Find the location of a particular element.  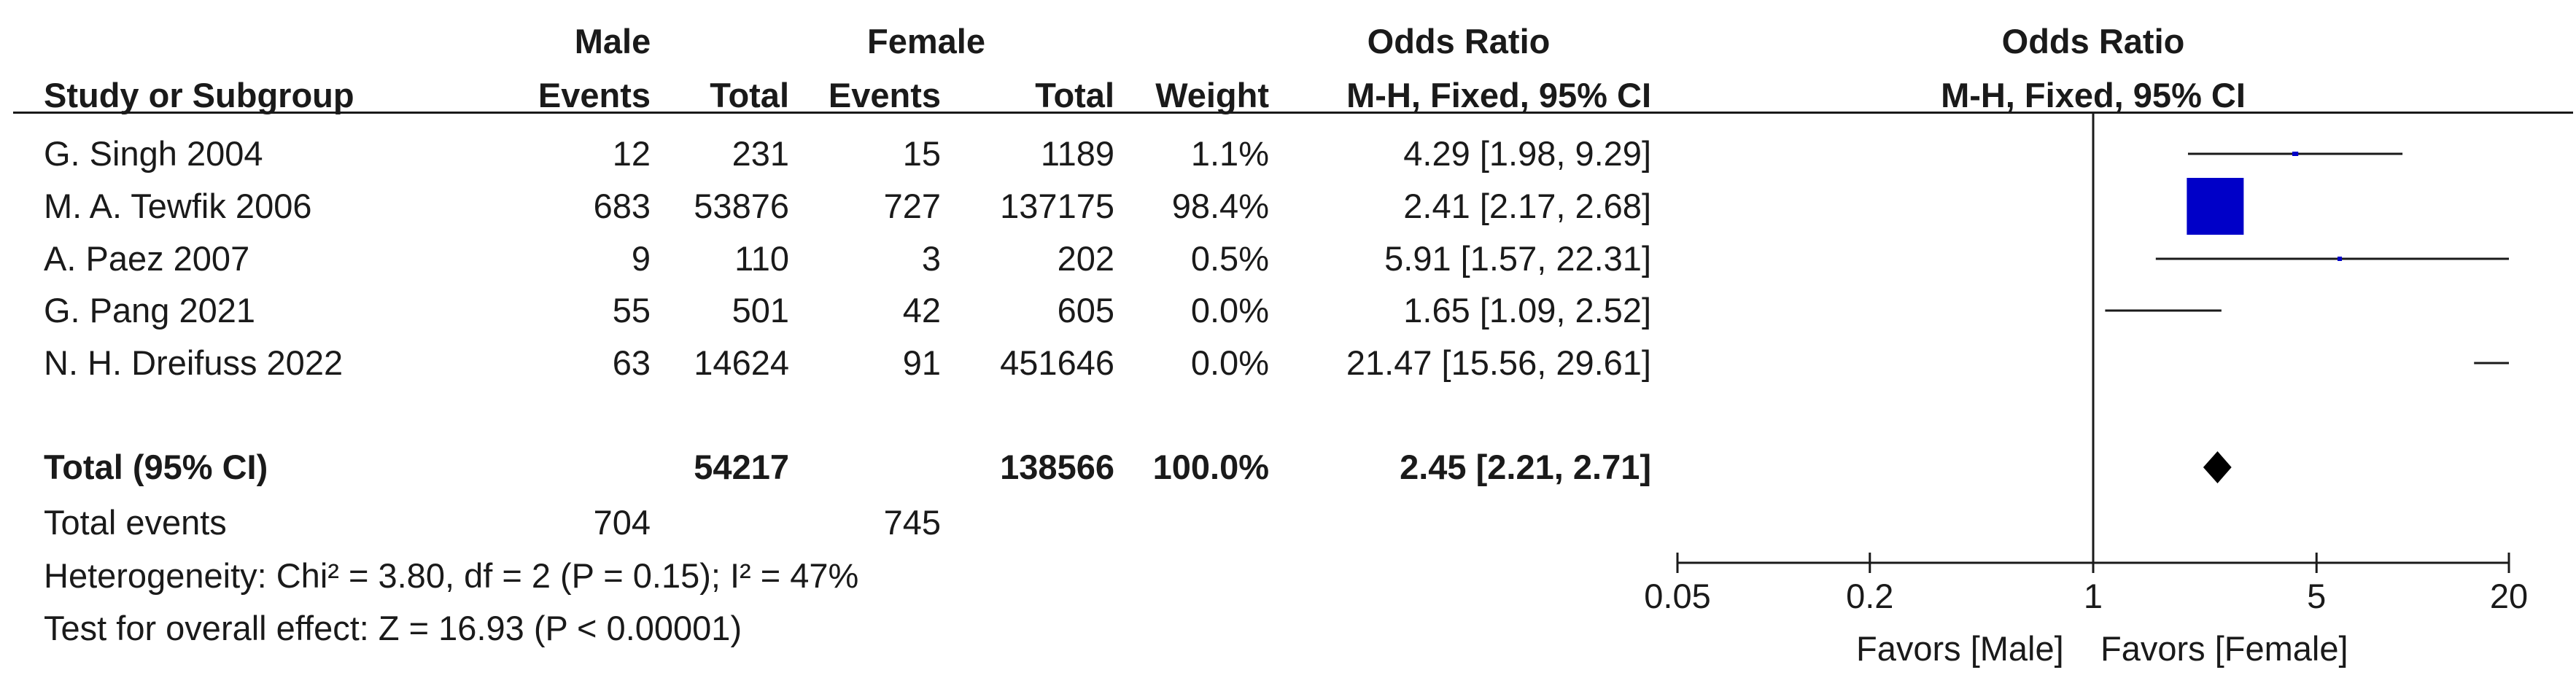

total-events2: 745 is located at coordinates (912, 522).